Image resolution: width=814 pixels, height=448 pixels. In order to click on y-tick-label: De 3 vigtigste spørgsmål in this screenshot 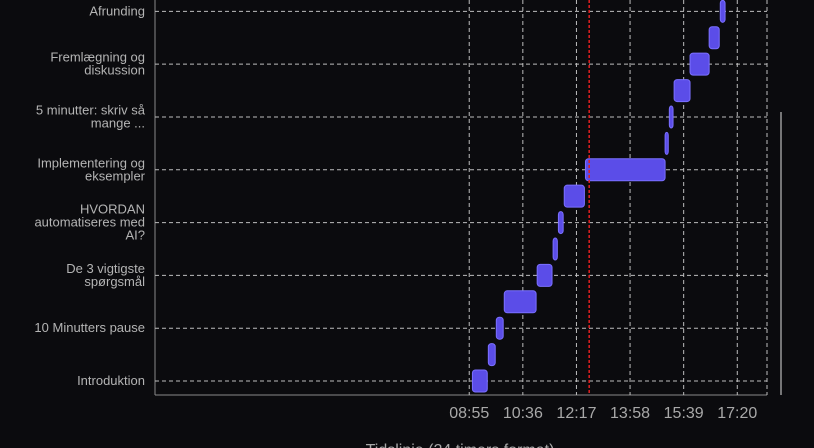, I will do `click(105, 275)`.